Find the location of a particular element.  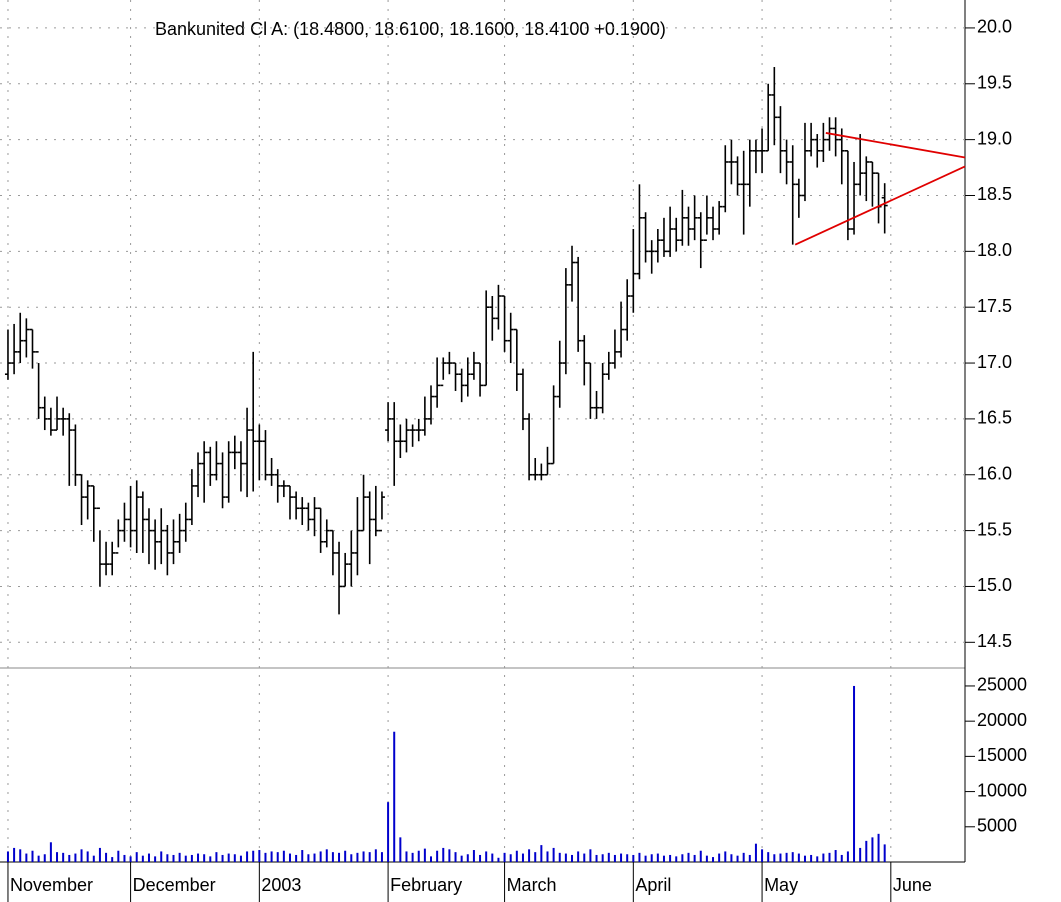

y-tick-label: 16.0 is located at coordinates (994, 473).